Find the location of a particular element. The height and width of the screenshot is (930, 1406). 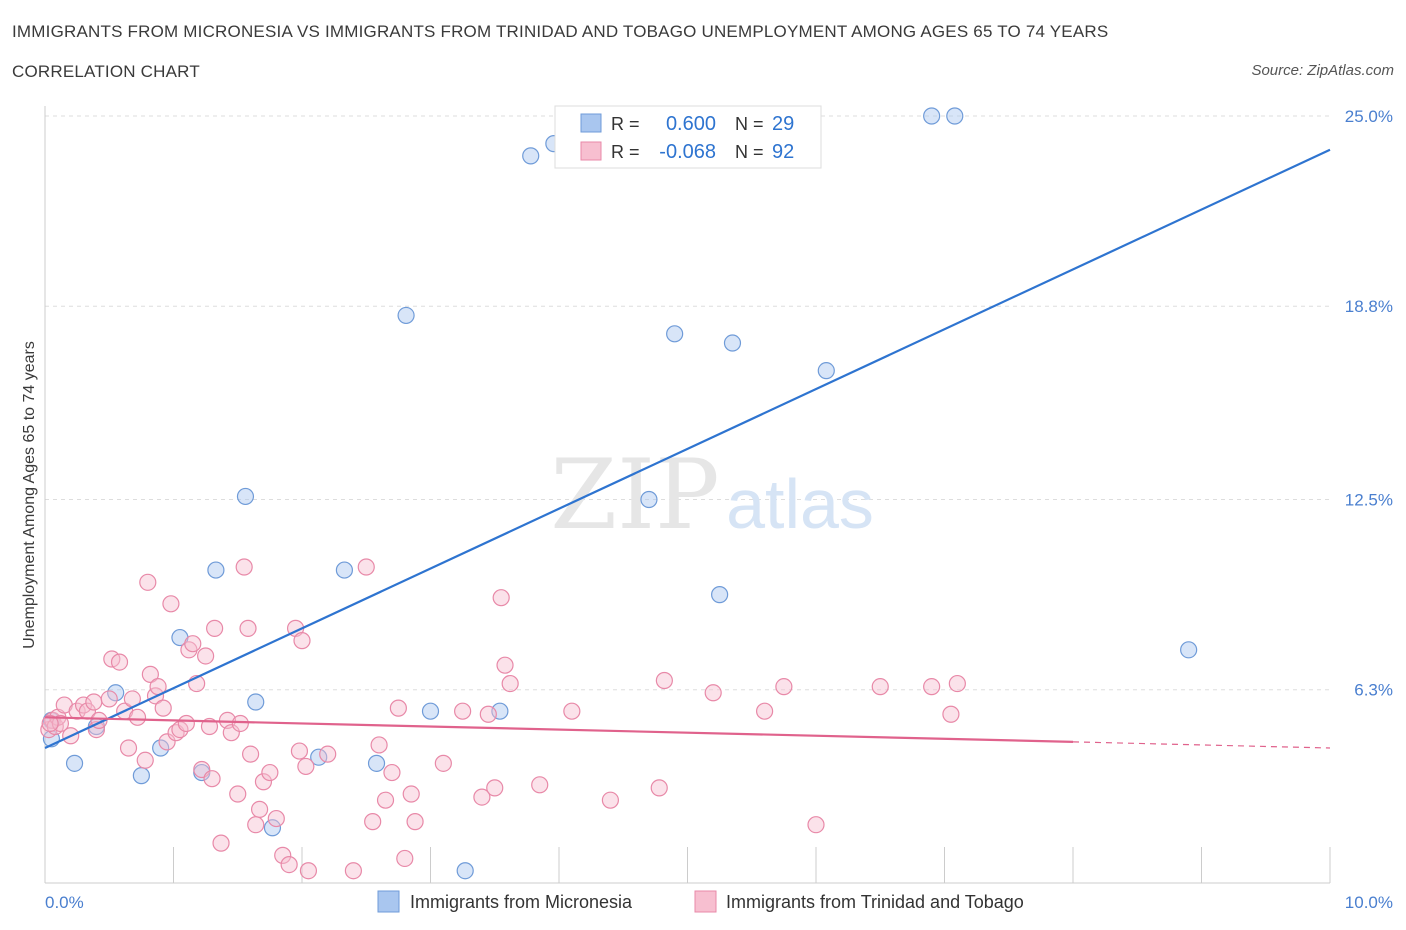

legend-r-label-1: R = is located at coordinates (625, 124).